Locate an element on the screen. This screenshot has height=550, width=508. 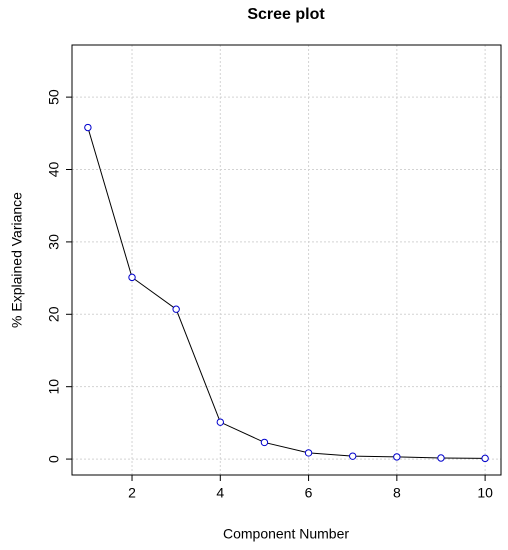
x-axis-label: Component Number is located at coordinates (286, 534).